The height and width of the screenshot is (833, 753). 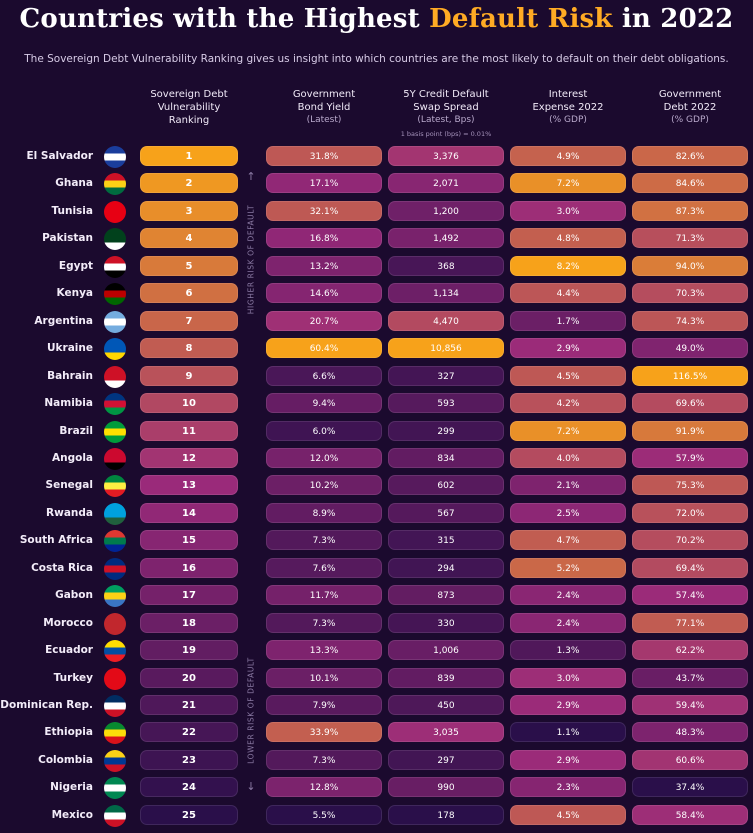 I want to click on table-row: Argentina 7 20.7% 4,470 1.7% 74.3%, so click(x=376, y=322).